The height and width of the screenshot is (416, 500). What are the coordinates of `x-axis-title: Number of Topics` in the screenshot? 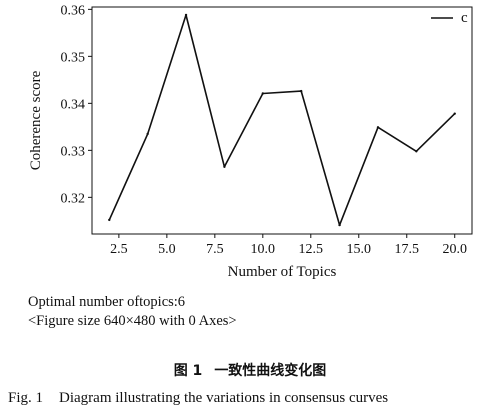 It's located at (282, 272).